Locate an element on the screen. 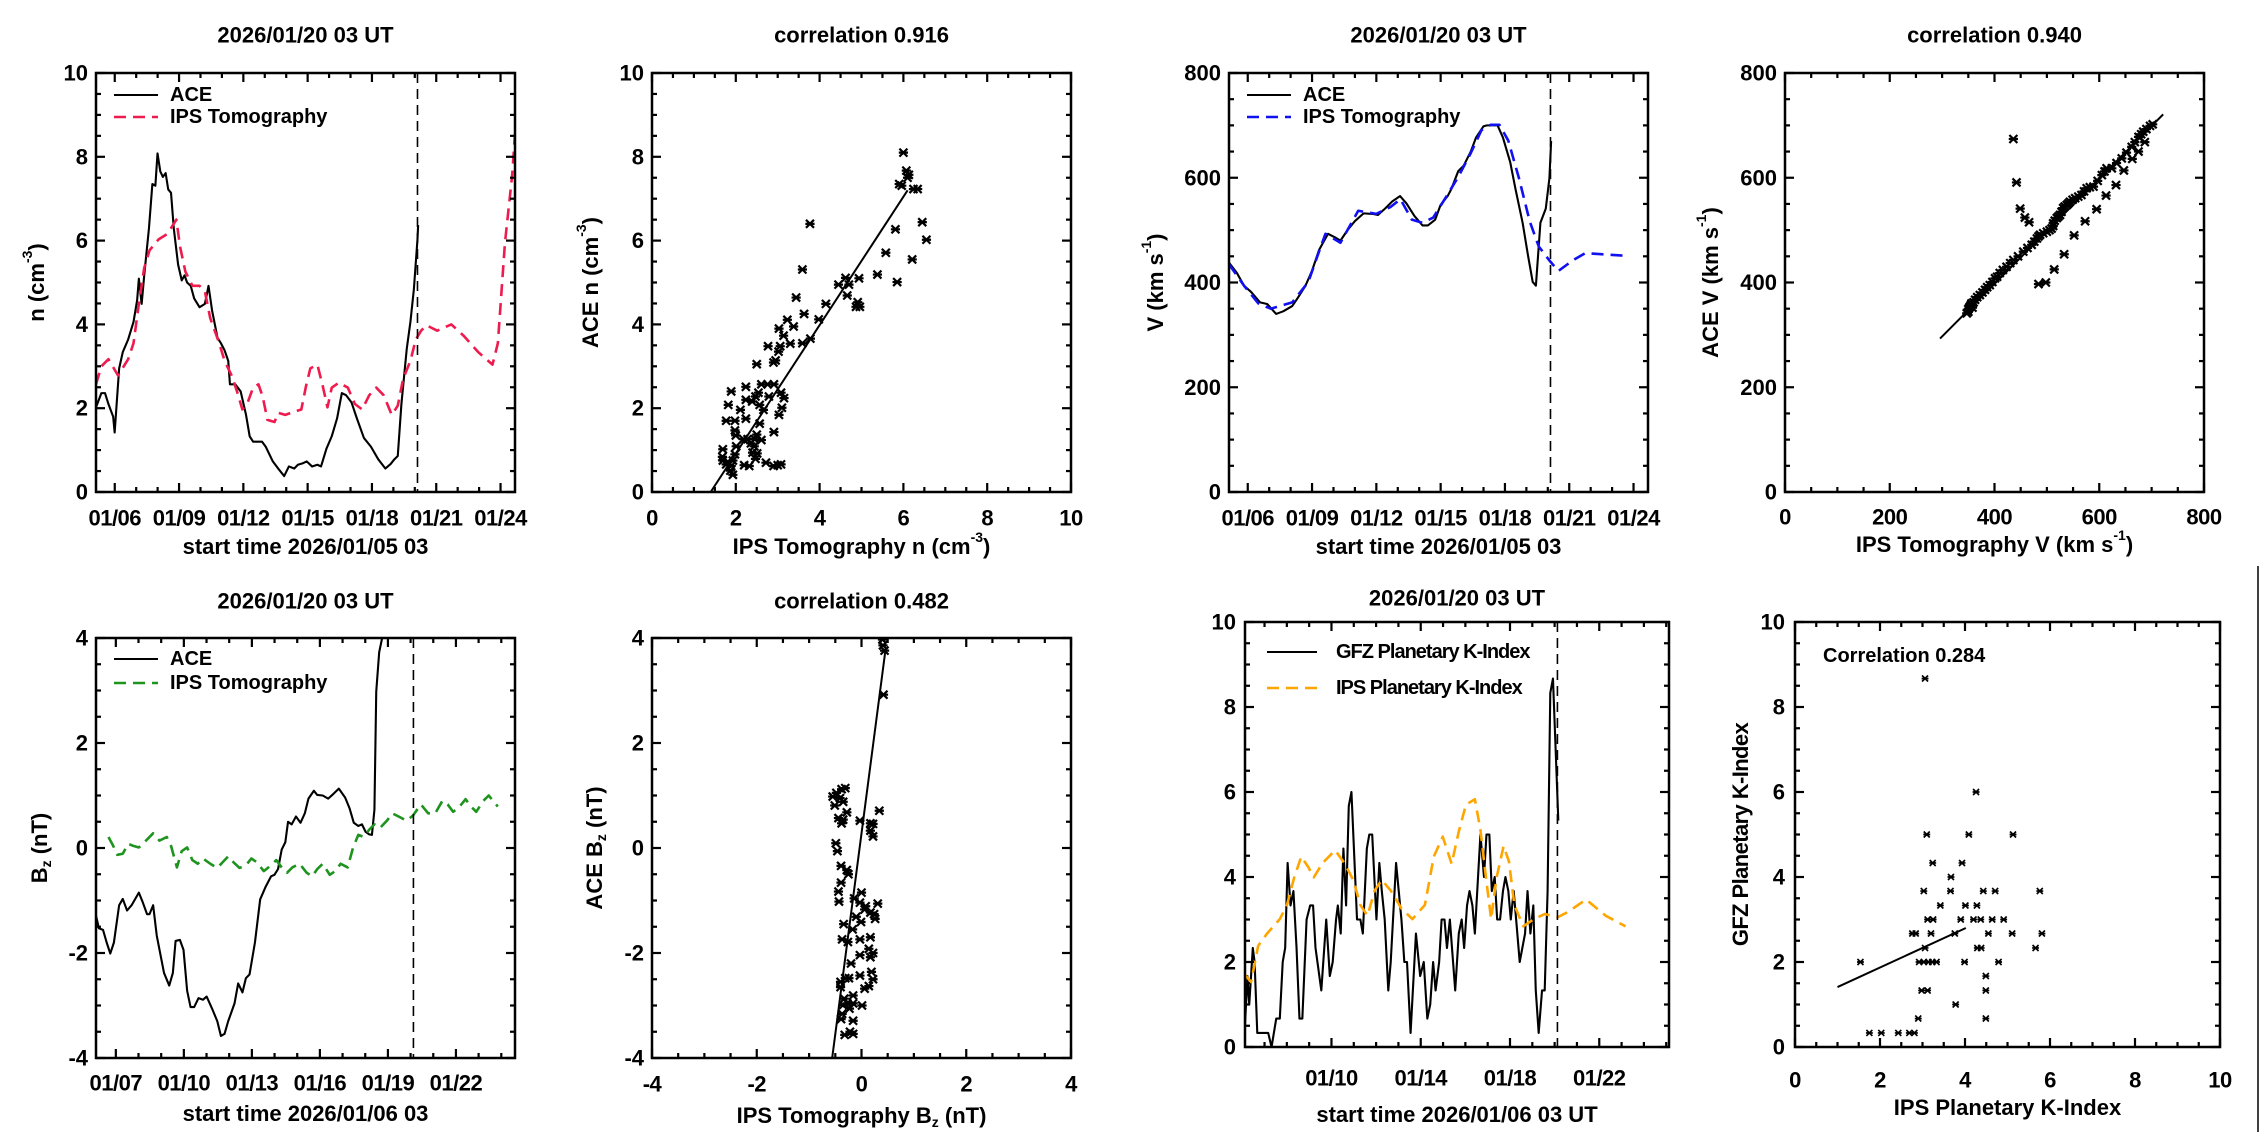 The height and width of the screenshot is (1132, 2266). x-tick-label: 6 is located at coordinates (2050, 1080).